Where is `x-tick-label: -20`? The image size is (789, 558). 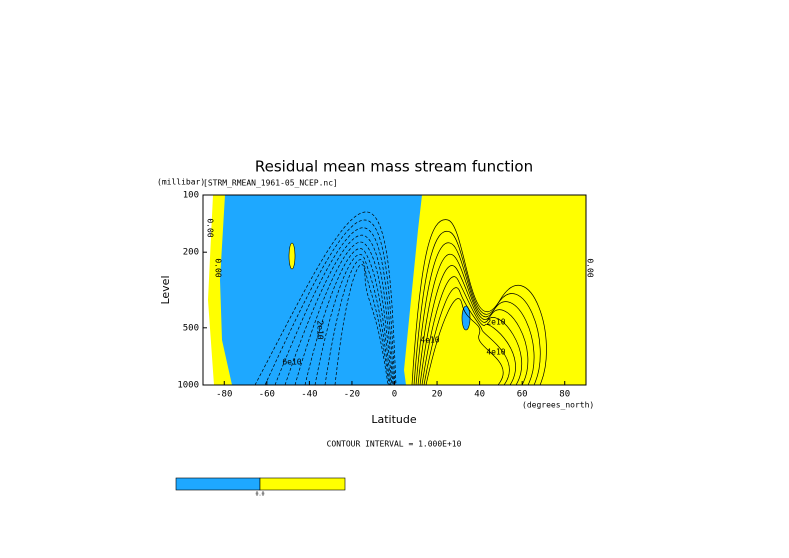 x-tick-label: -20 is located at coordinates (352, 395).